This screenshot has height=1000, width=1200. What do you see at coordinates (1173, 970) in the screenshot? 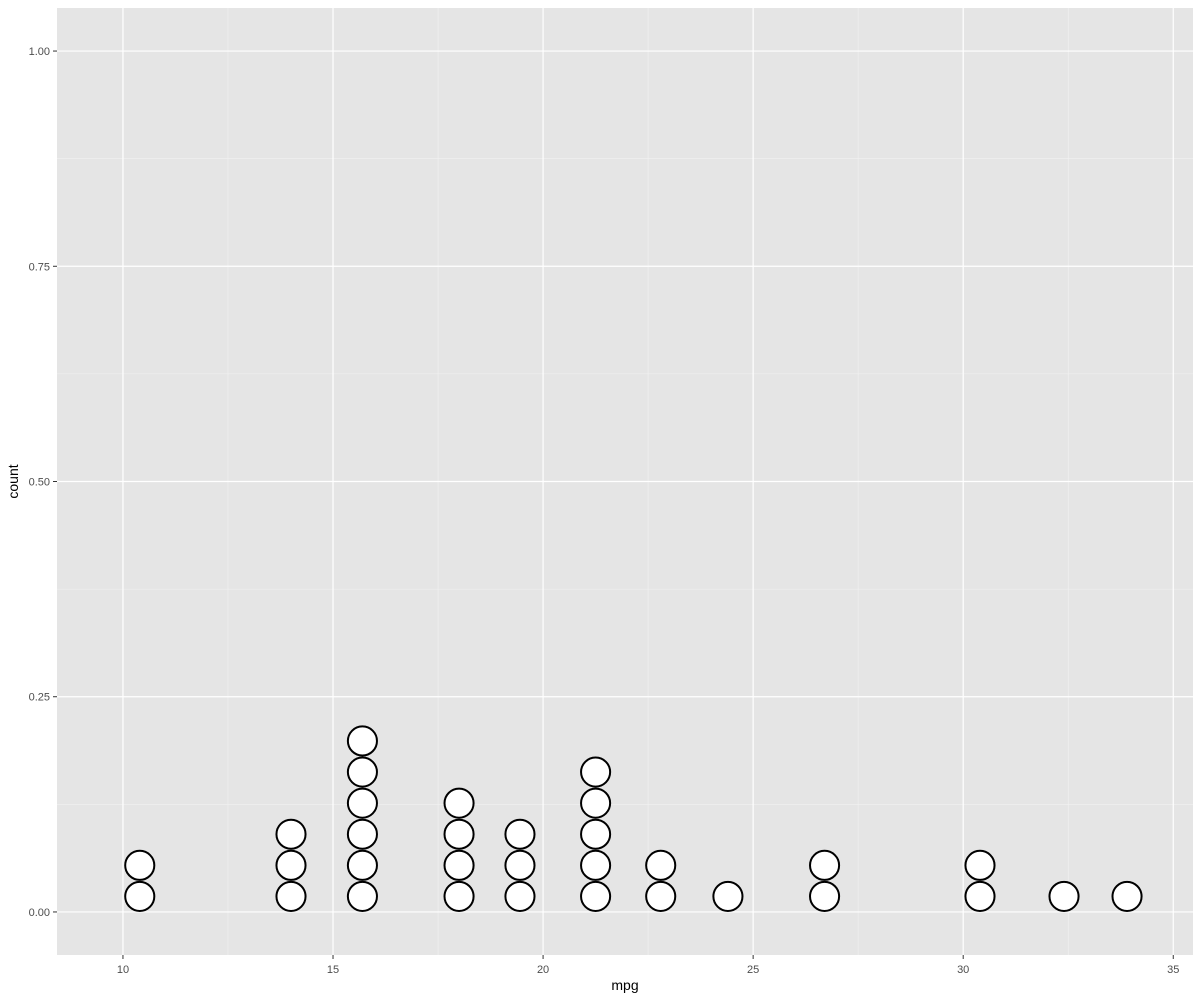
I see `x-tick-label: 35` at bounding box center [1173, 970].